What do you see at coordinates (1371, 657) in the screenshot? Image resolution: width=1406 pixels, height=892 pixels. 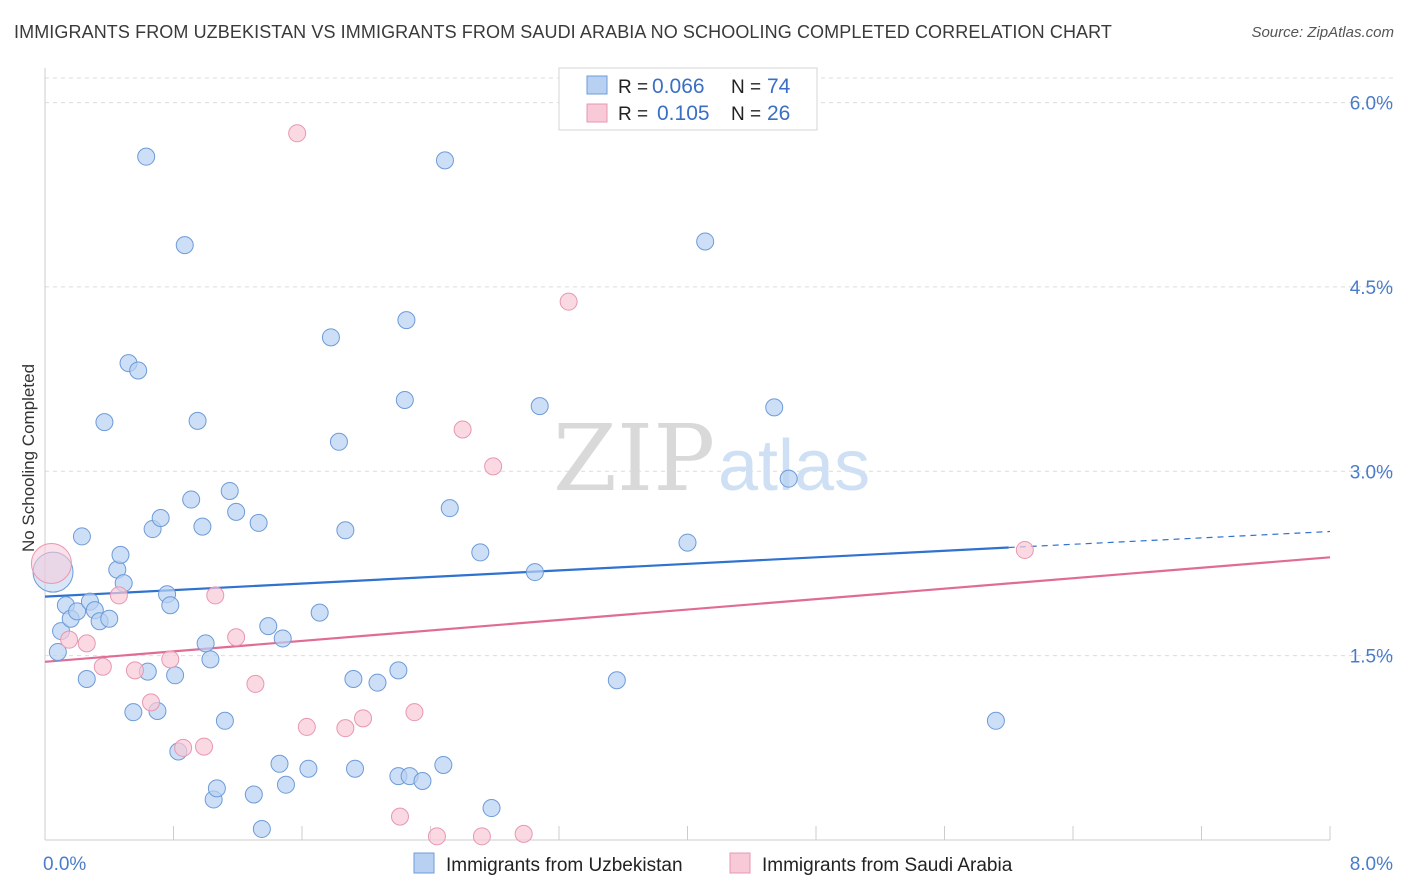 I see `y-tick-label: 1.5%` at bounding box center [1371, 657].